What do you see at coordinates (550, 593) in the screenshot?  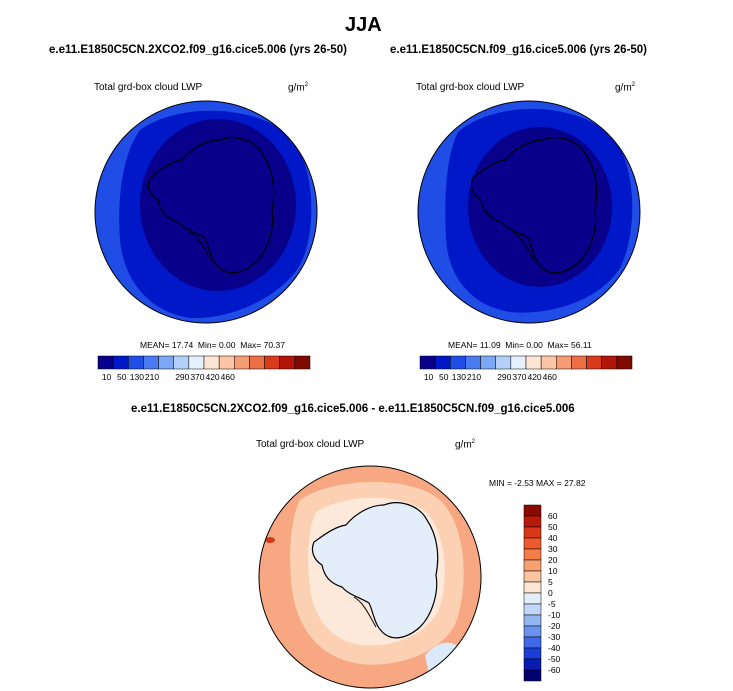 I see `panel3-colorbar-tick-label: 0` at bounding box center [550, 593].